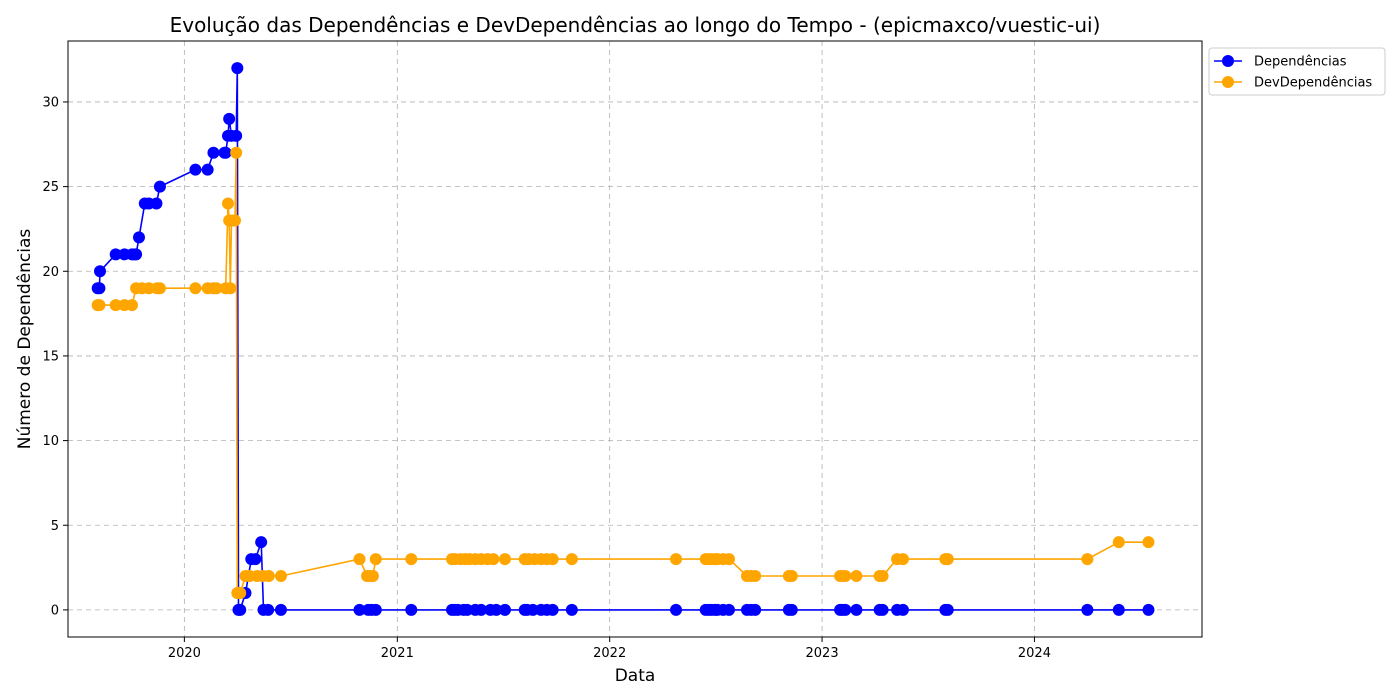  I want to click on x-tick-label: 2020, so click(184, 653).